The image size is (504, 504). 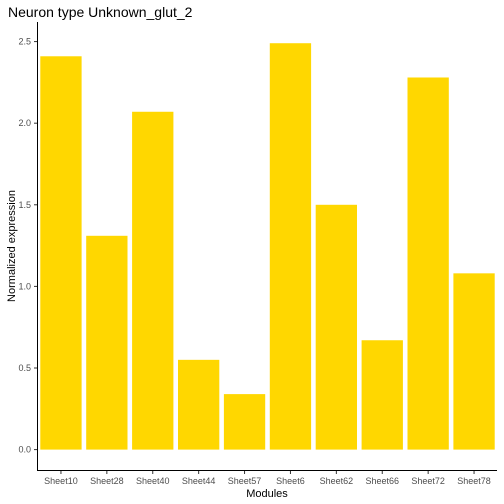 What do you see at coordinates (24, 123) in the screenshot?
I see `y-tick-label: 2.0` at bounding box center [24, 123].